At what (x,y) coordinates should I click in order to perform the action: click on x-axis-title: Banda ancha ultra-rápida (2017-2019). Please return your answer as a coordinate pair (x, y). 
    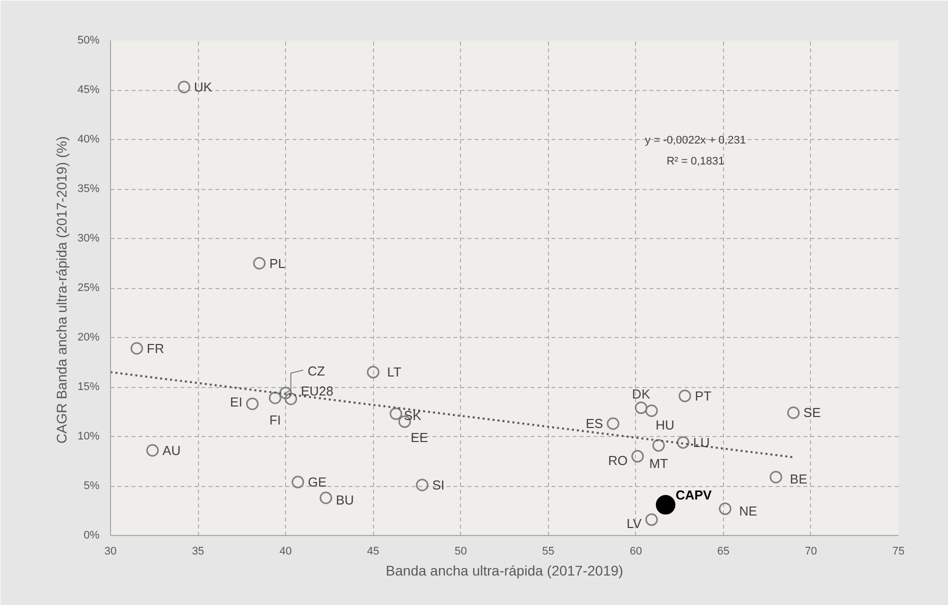
    Looking at the image, I should click on (505, 570).